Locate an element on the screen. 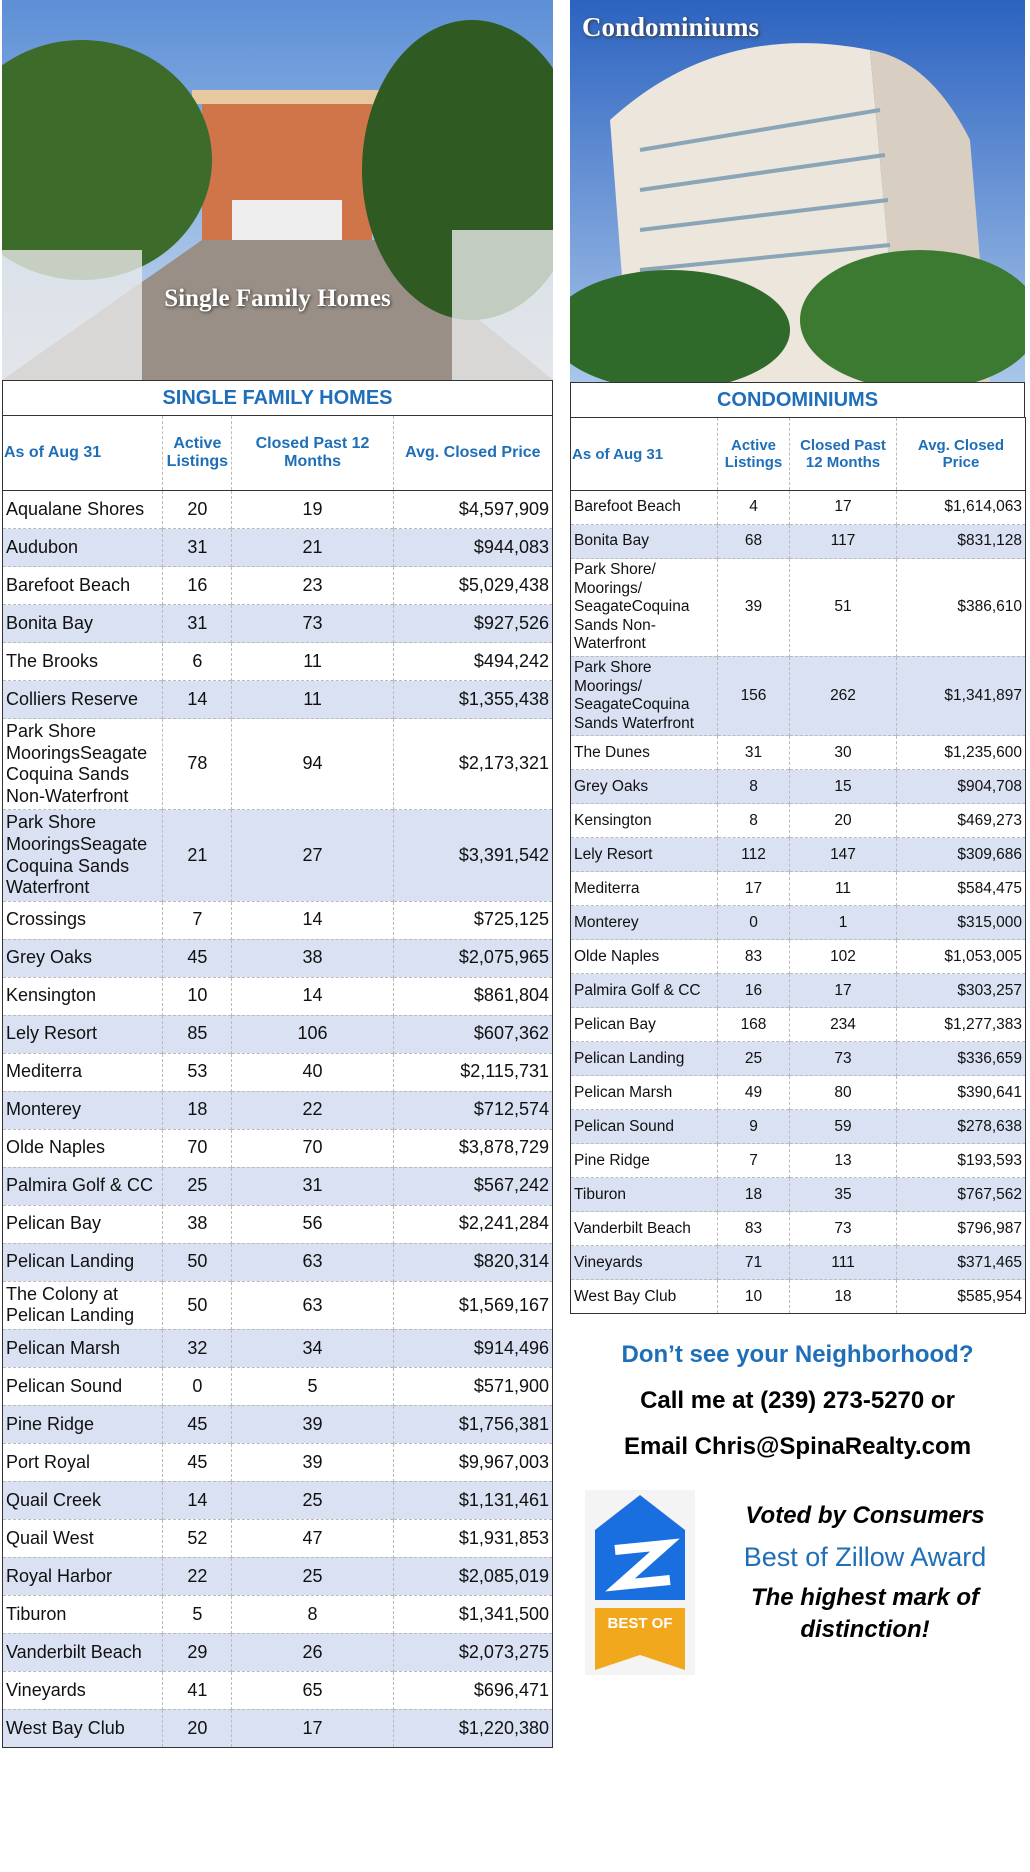 Image resolution: width=1030 pixels, height=1872 pixels. count: 112 is located at coordinates (753, 854).